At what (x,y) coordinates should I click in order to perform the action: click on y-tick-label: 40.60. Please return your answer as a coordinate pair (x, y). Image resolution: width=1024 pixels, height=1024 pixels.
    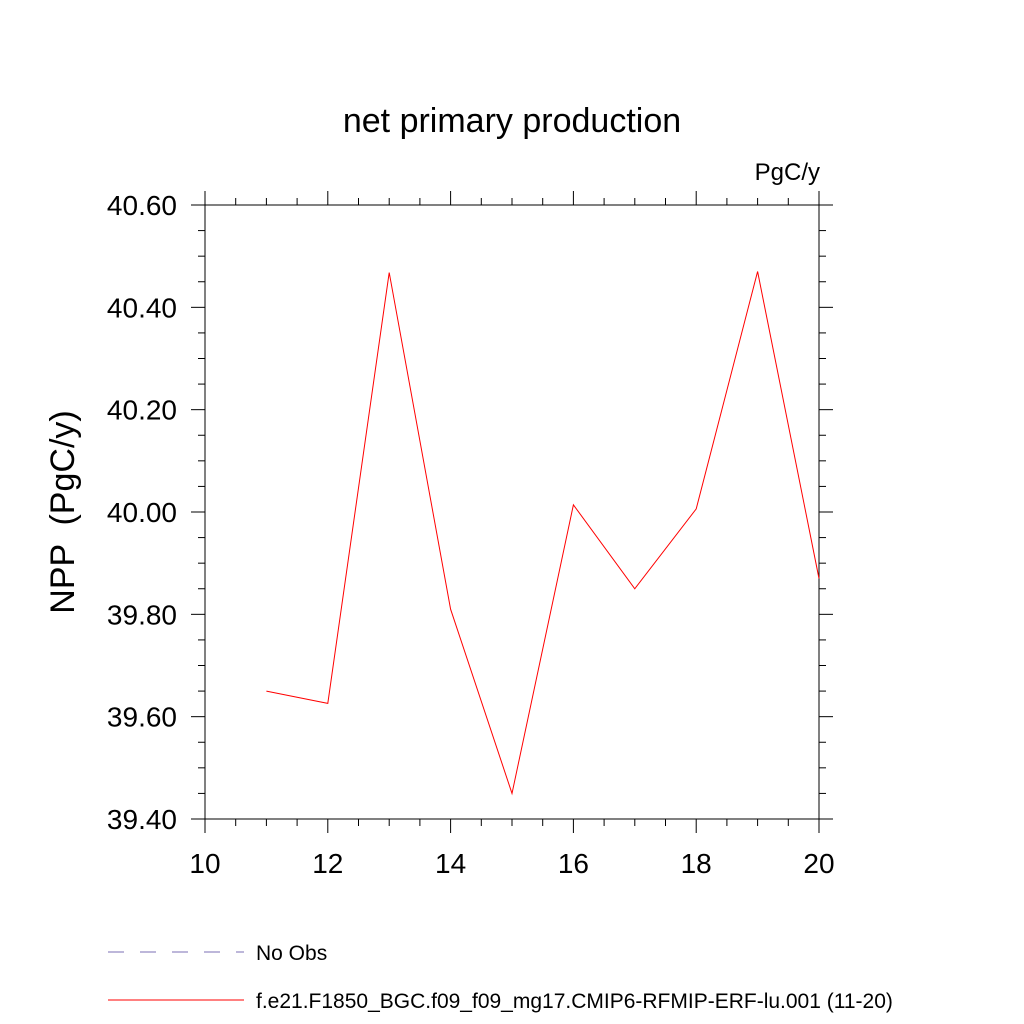
    Looking at the image, I should click on (142, 205).